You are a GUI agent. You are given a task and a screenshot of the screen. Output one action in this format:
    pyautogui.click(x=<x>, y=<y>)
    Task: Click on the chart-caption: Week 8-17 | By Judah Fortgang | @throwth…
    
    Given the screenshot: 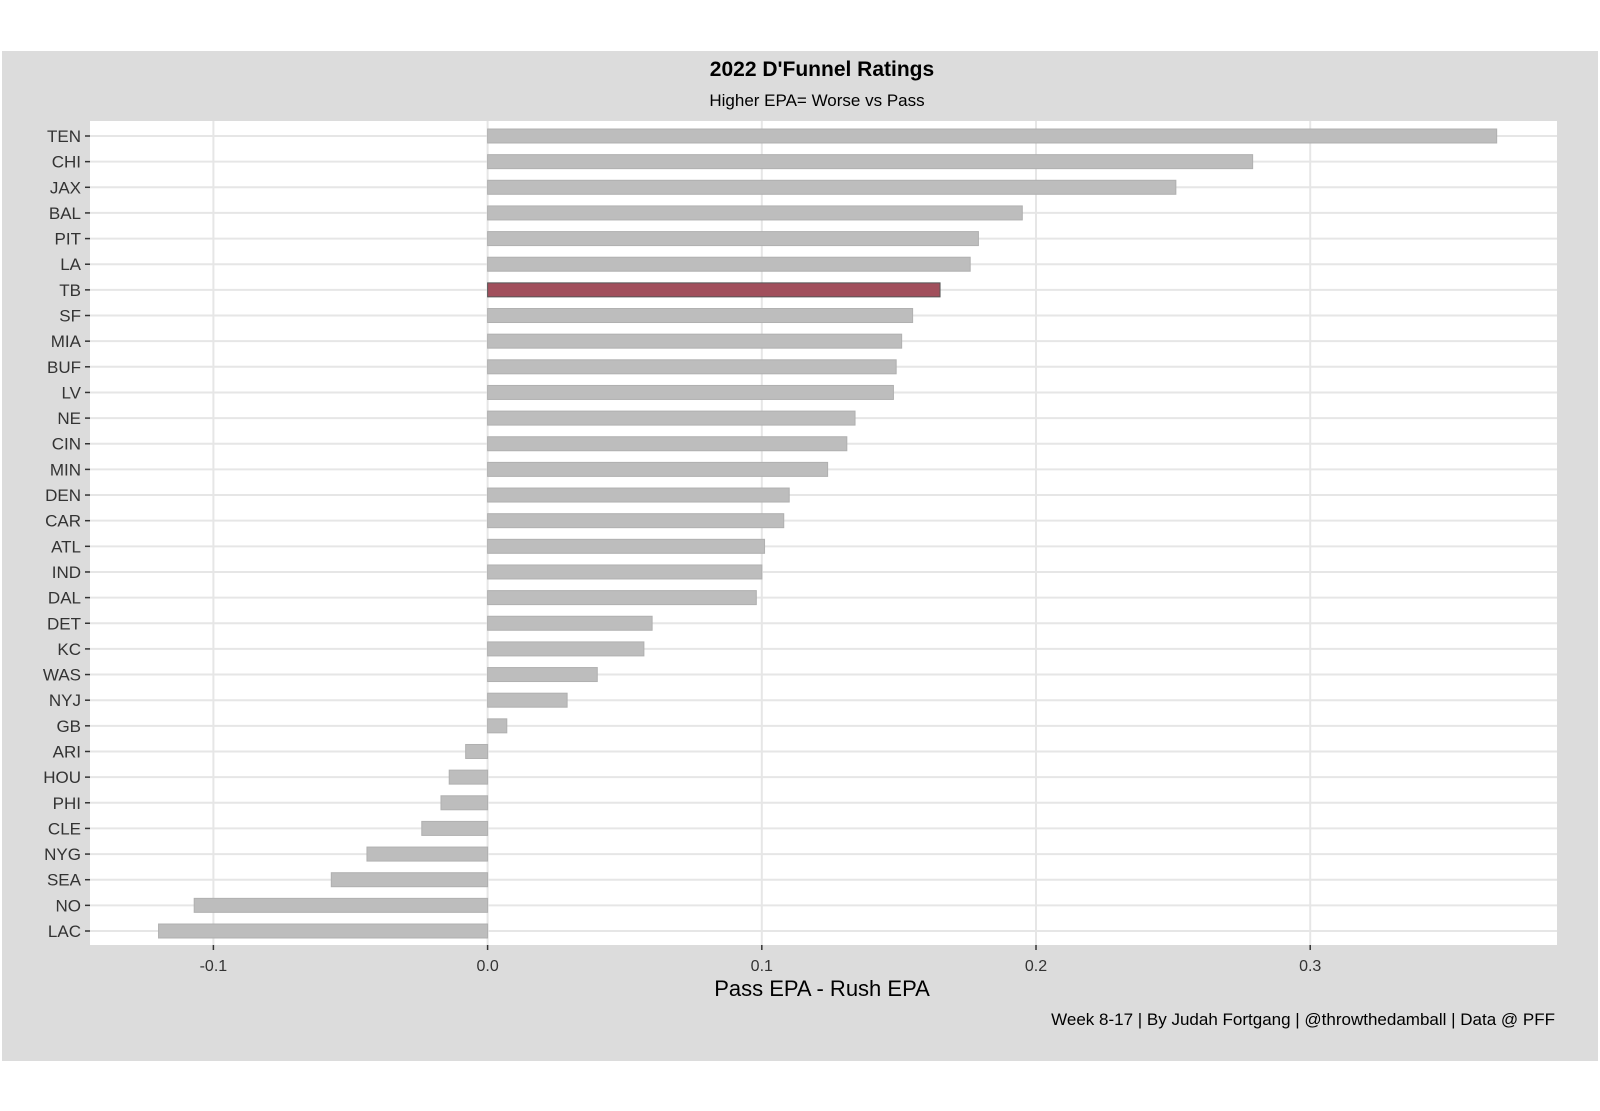 What is the action you would take?
    pyautogui.click(x=1303, y=1019)
    